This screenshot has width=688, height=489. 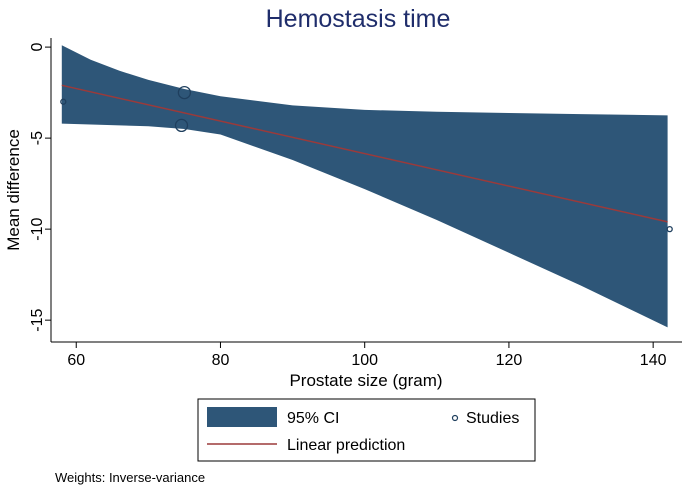 I want to click on y-axis-label: Mean difference, so click(x=13, y=190).